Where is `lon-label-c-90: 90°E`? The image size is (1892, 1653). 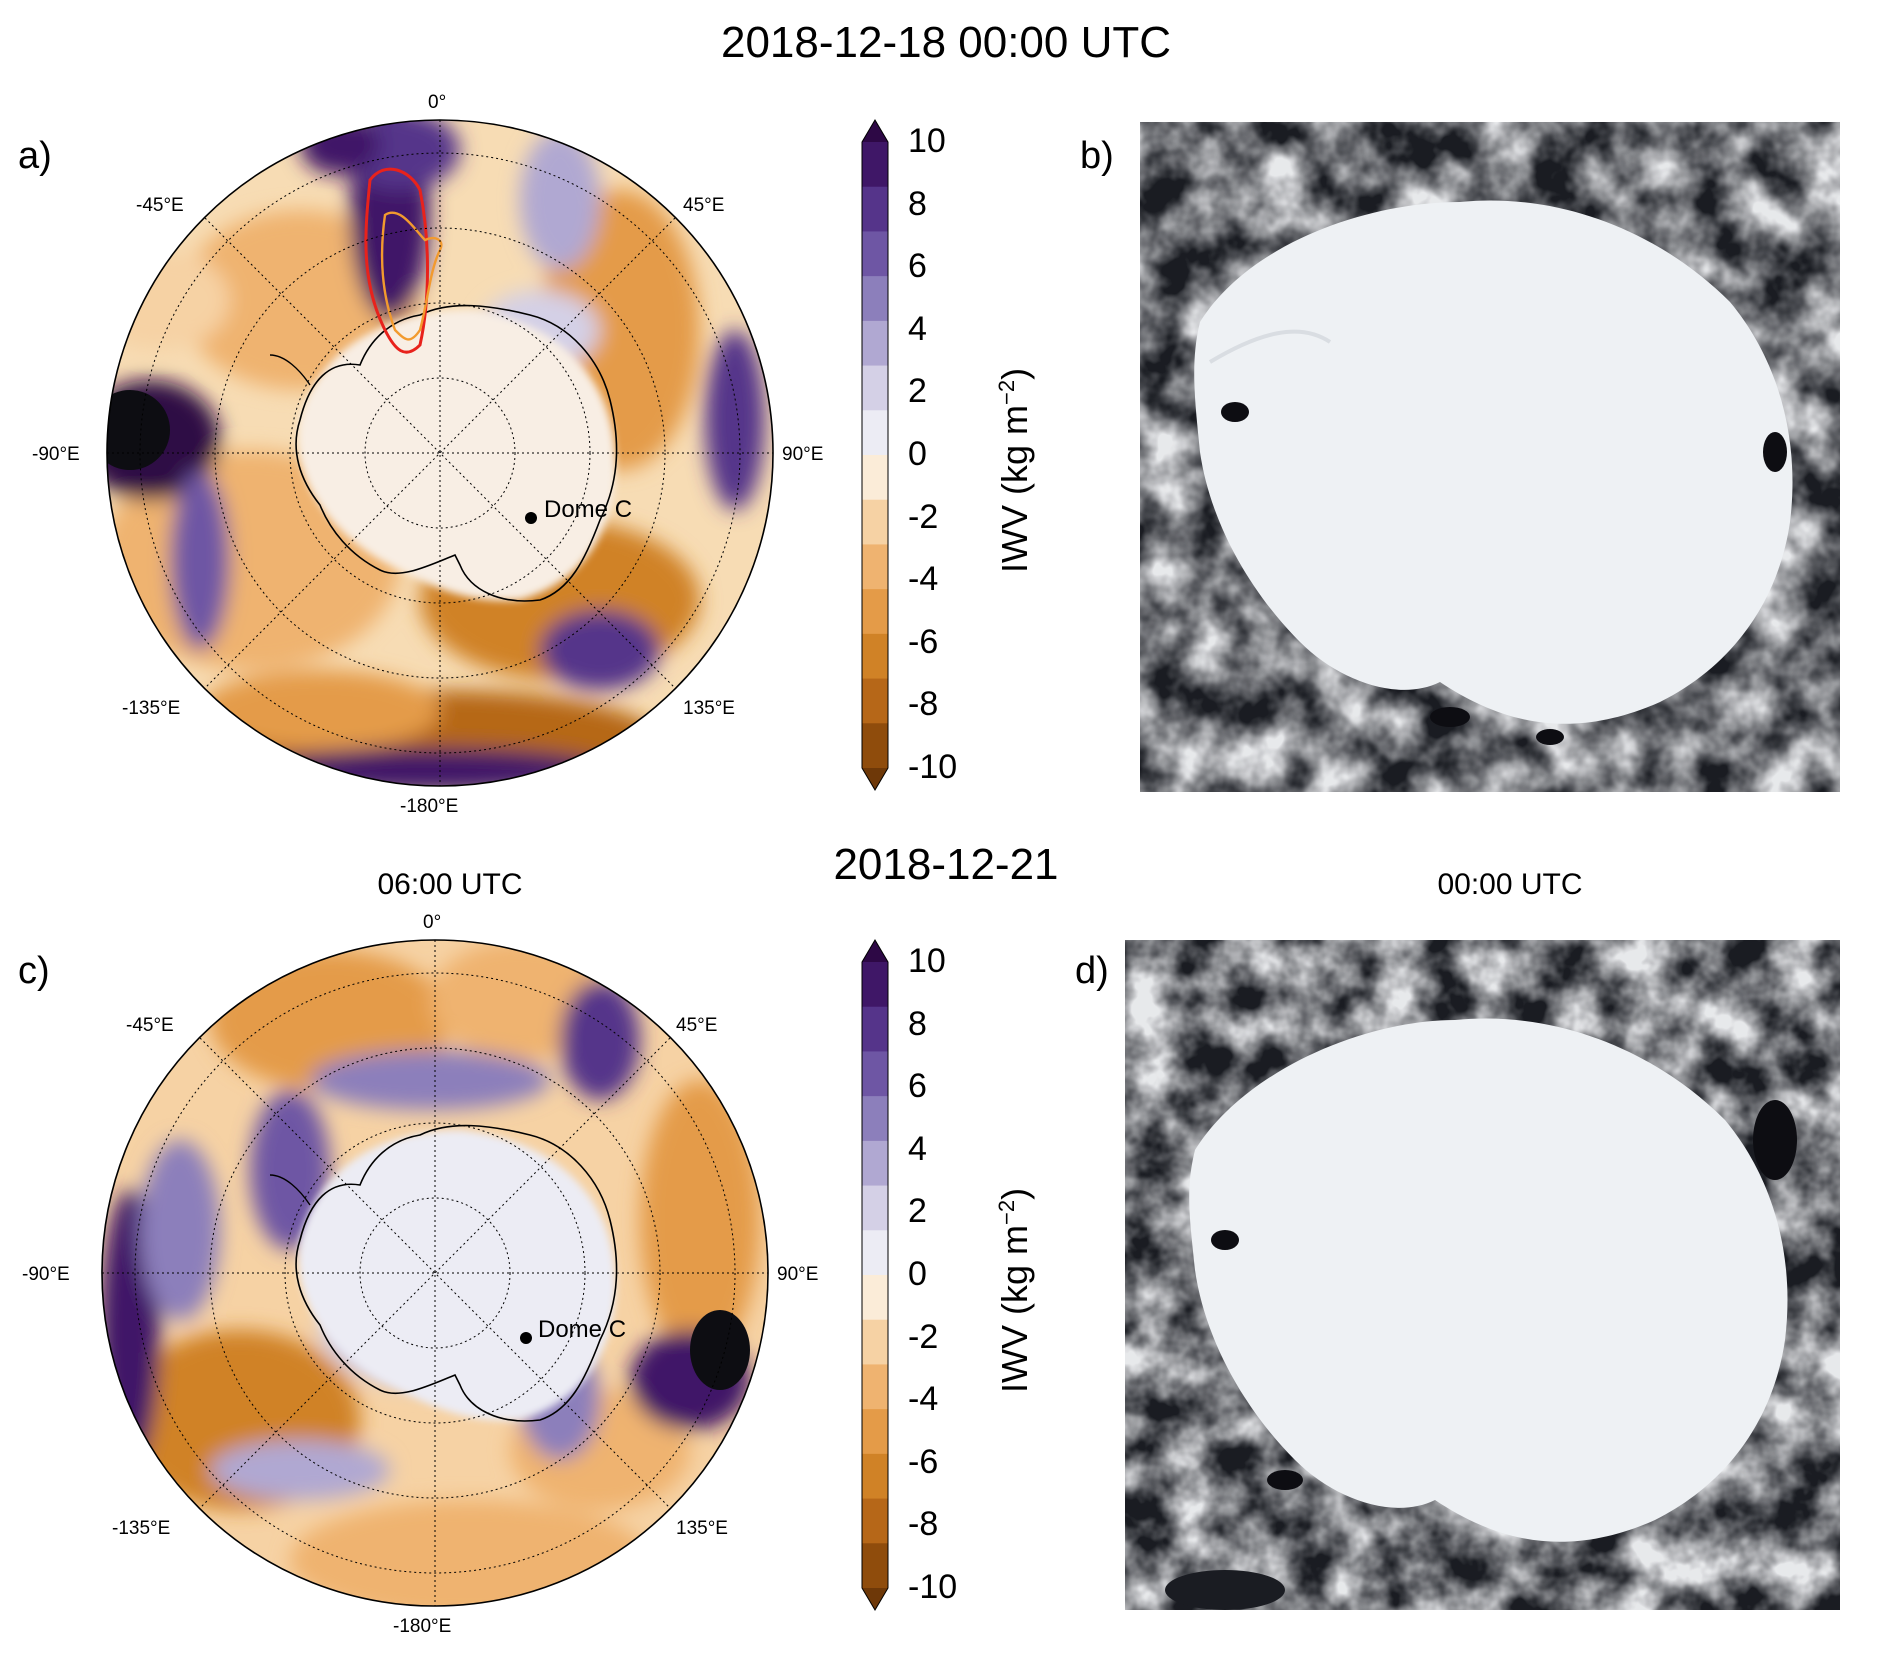
lon-label-c-90: 90°E is located at coordinates (798, 1274).